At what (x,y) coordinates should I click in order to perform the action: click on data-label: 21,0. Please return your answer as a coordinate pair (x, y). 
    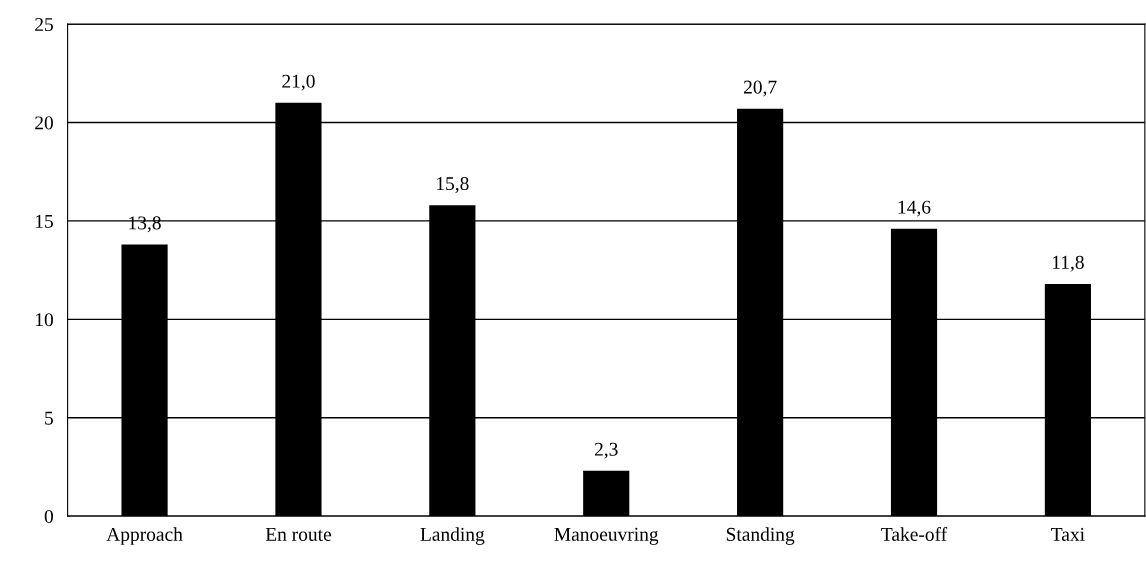
    Looking at the image, I should click on (298, 82).